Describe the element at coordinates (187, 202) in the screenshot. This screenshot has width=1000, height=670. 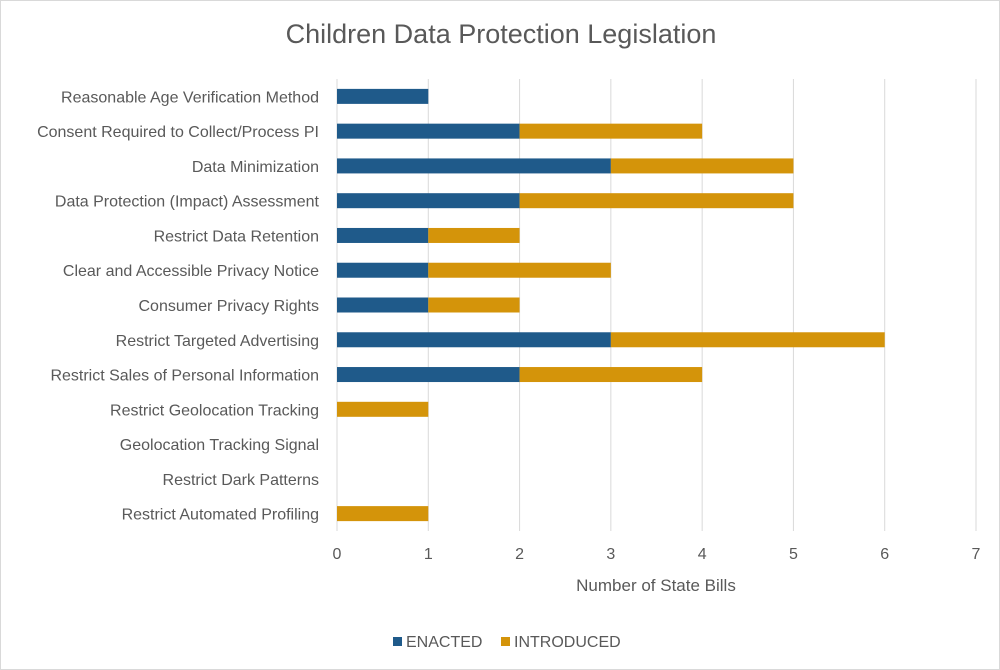
I see `category-label: Data Protection (Impact) Assessment` at that location.